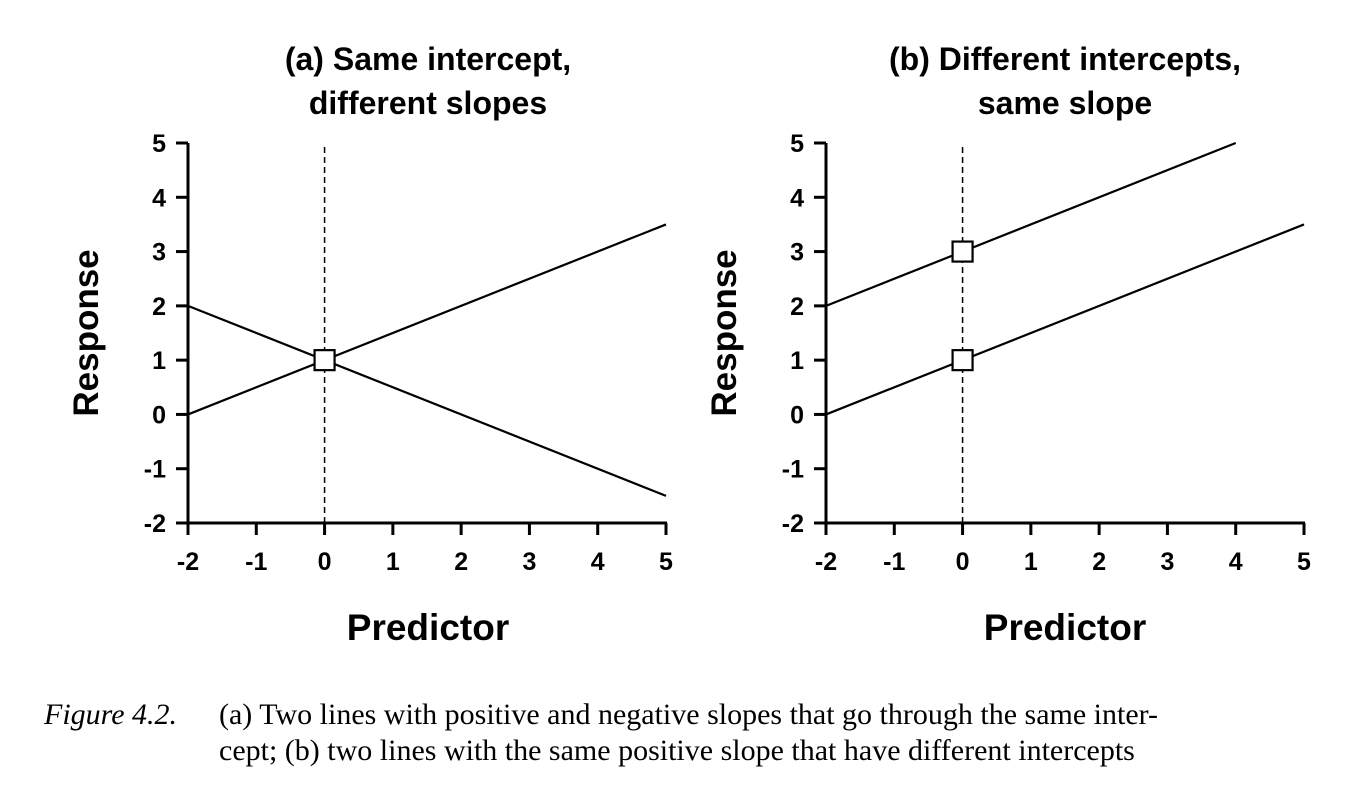 Image resolution: width=1358 pixels, height=800 pixels. I want to click on panel-b-x-tick-label: 1, so click(1031, 562).